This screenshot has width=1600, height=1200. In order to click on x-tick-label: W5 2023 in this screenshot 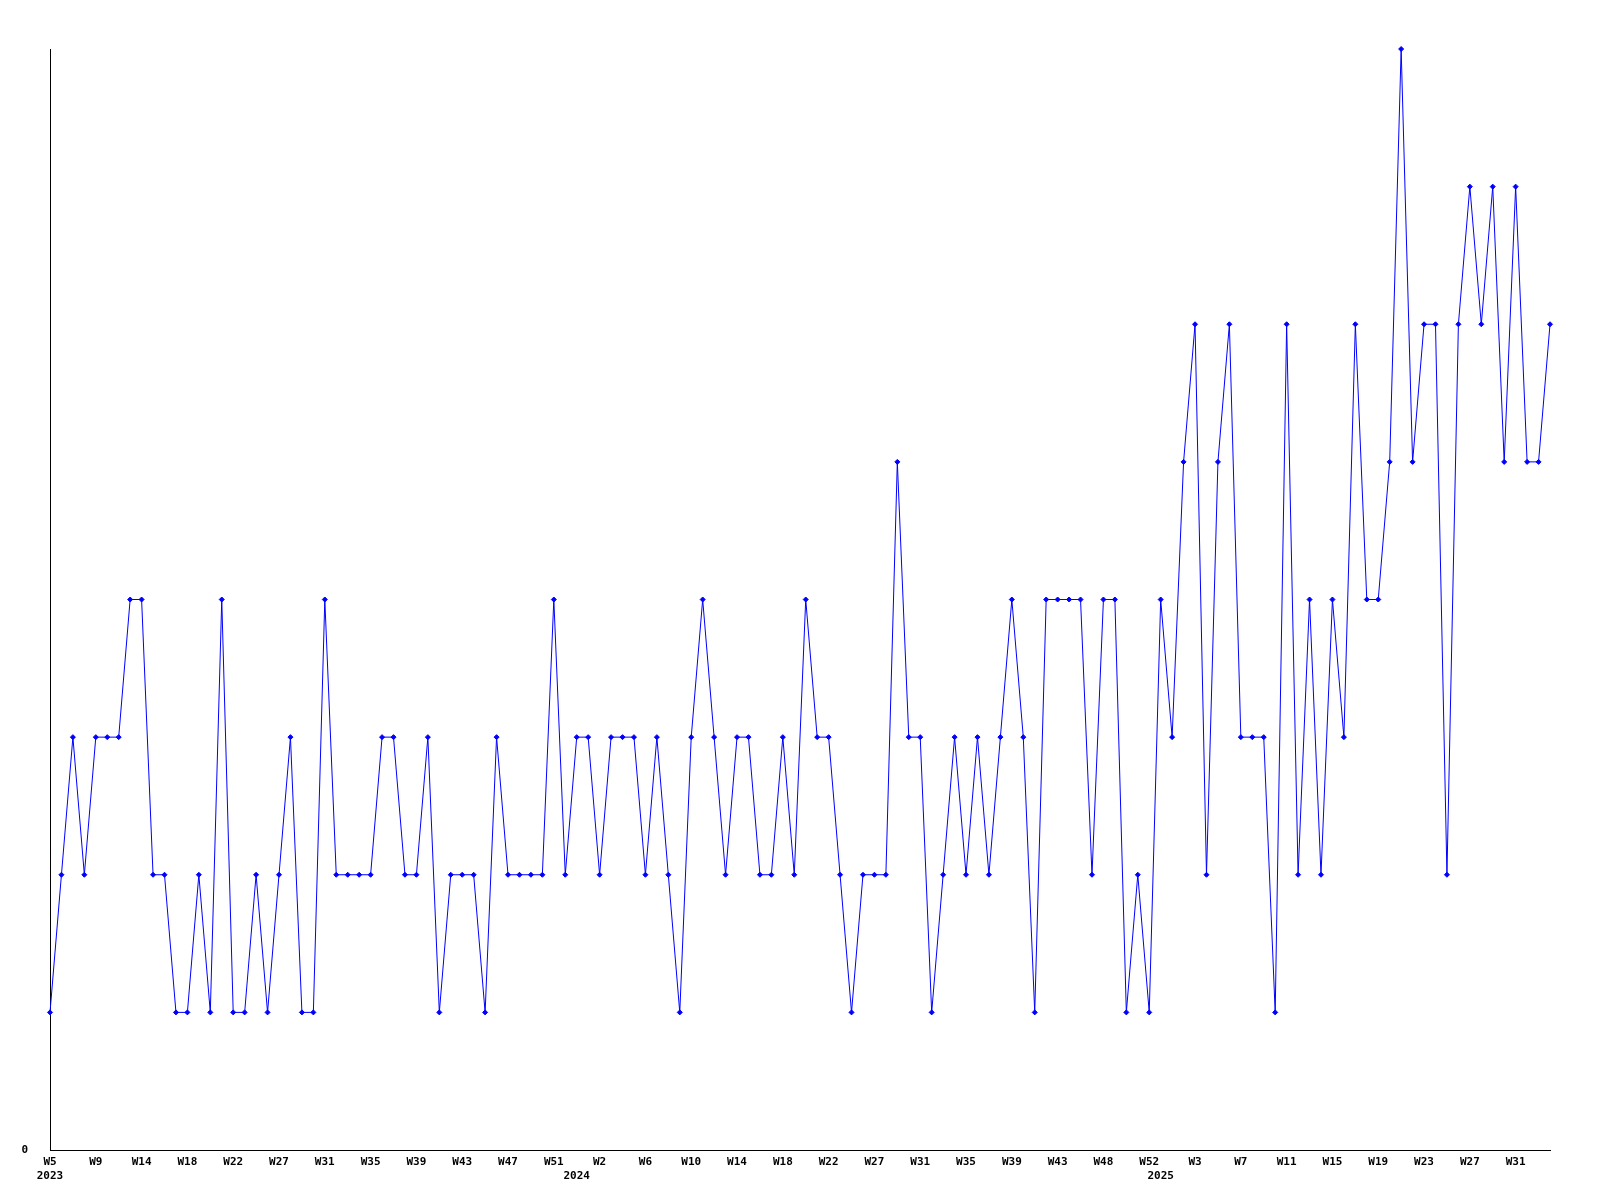, I will do `click(50, 1168)`.